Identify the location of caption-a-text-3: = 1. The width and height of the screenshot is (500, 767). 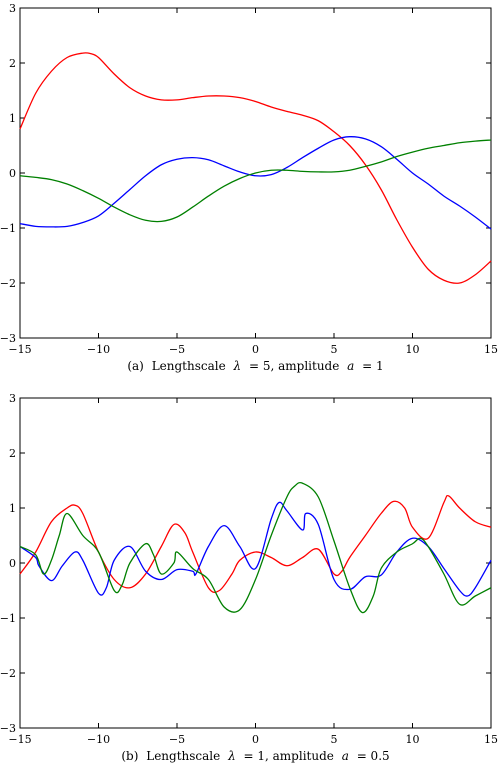
(373, 366).